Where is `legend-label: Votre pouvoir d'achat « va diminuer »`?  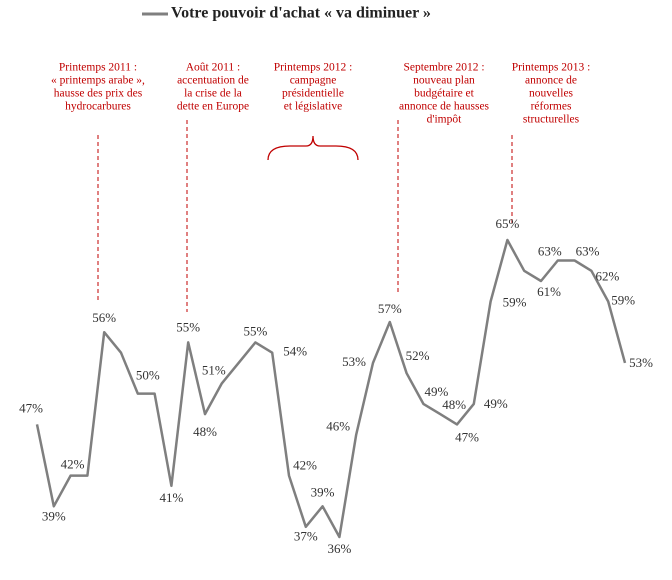
legend-label: Votre pouvoir d'achat « va diminuer » is located at coordinates (301, 13).